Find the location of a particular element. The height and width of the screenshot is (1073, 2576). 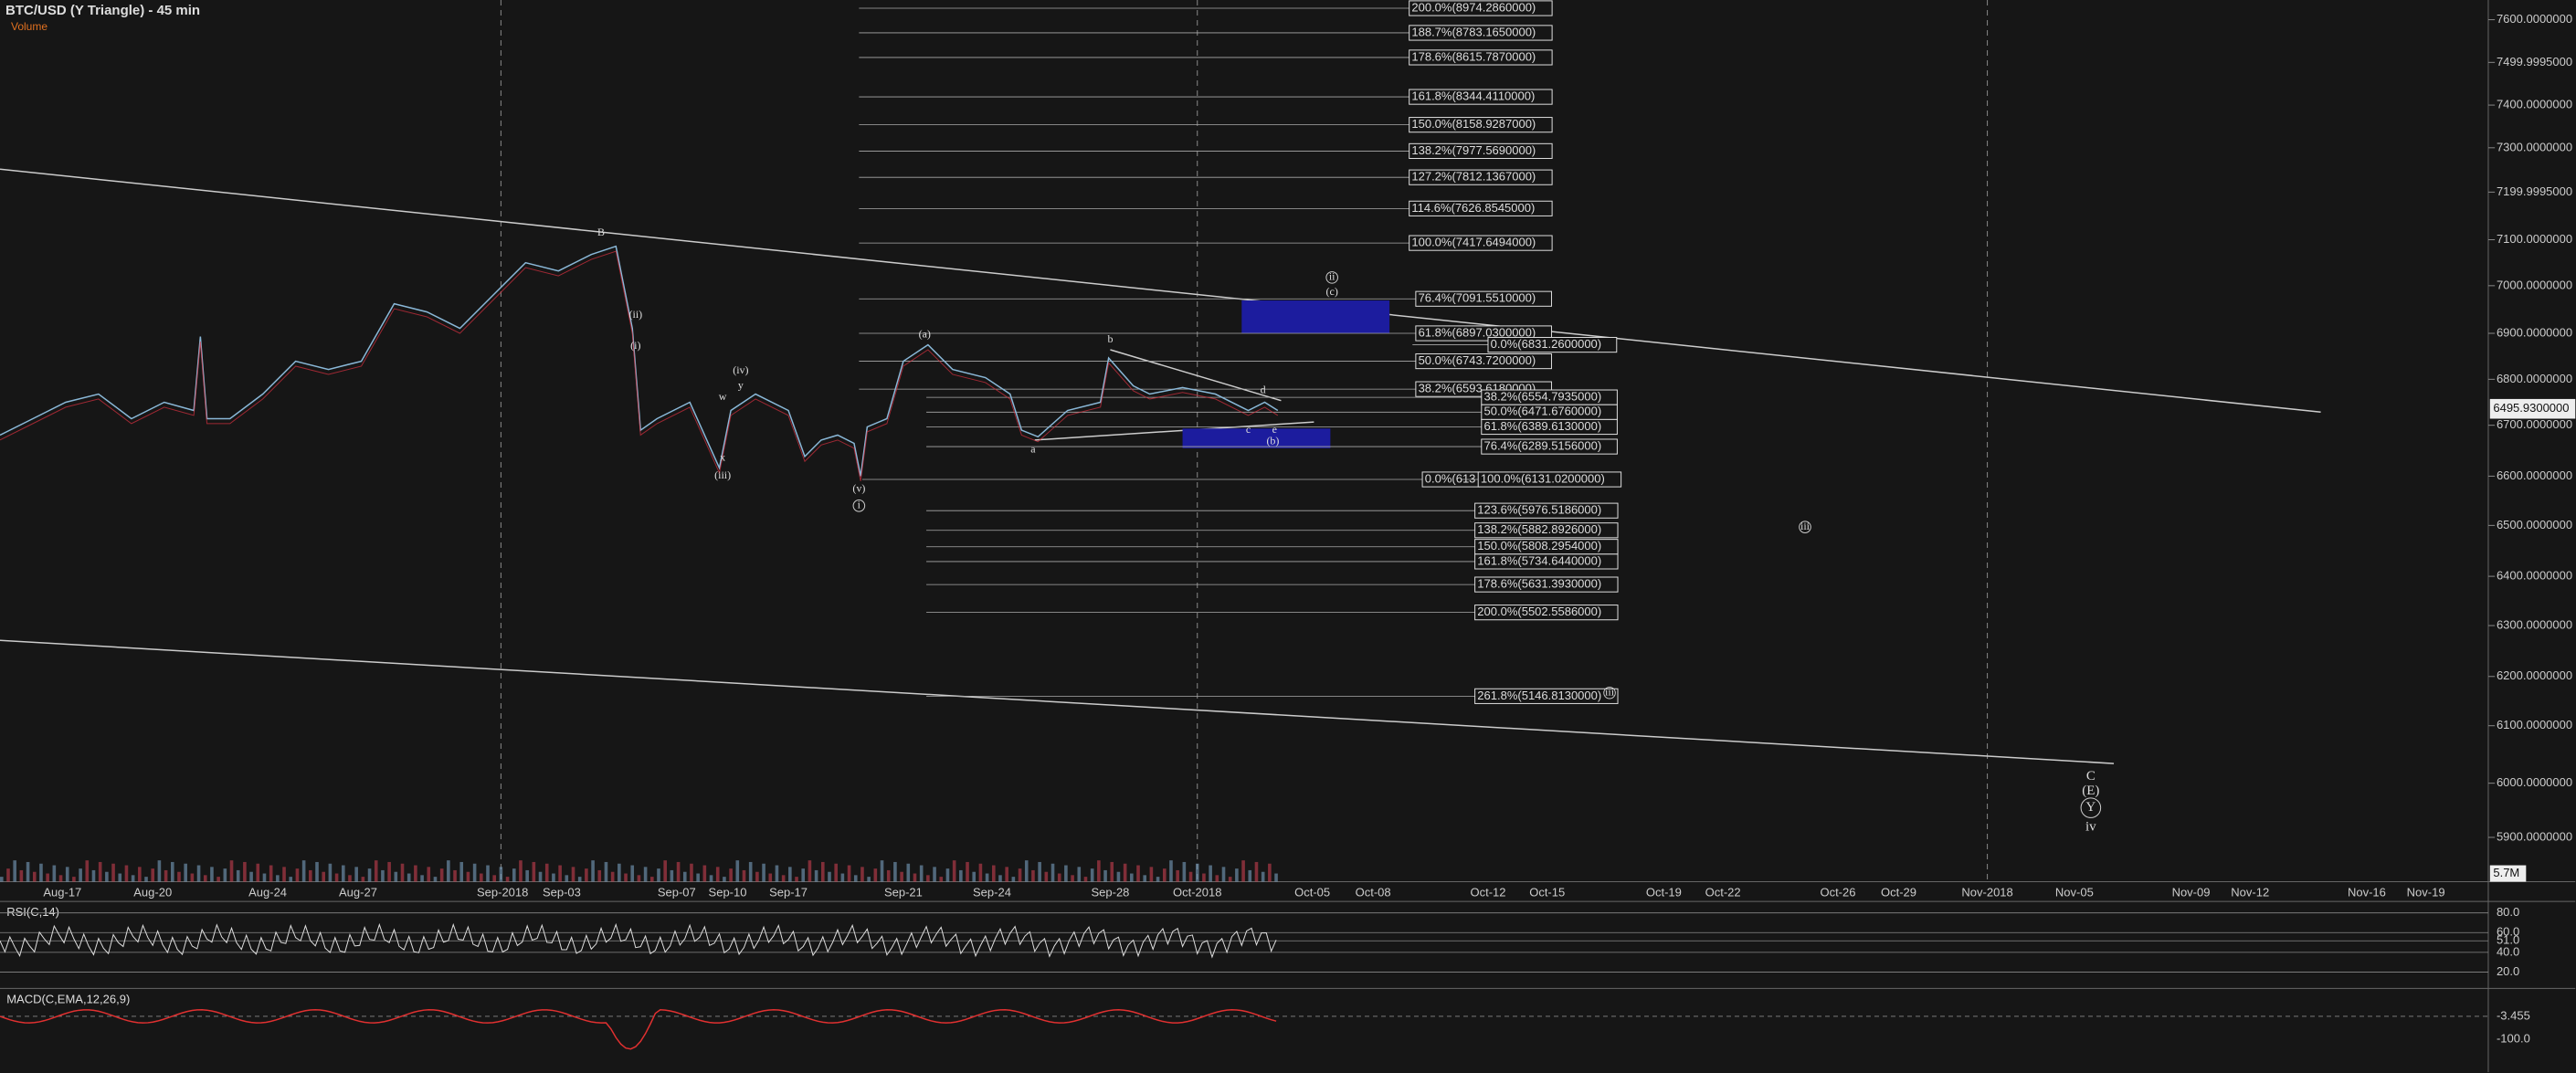

fib-label: 100.0%(7417.6494000) is located at coordinates (1473, 242).